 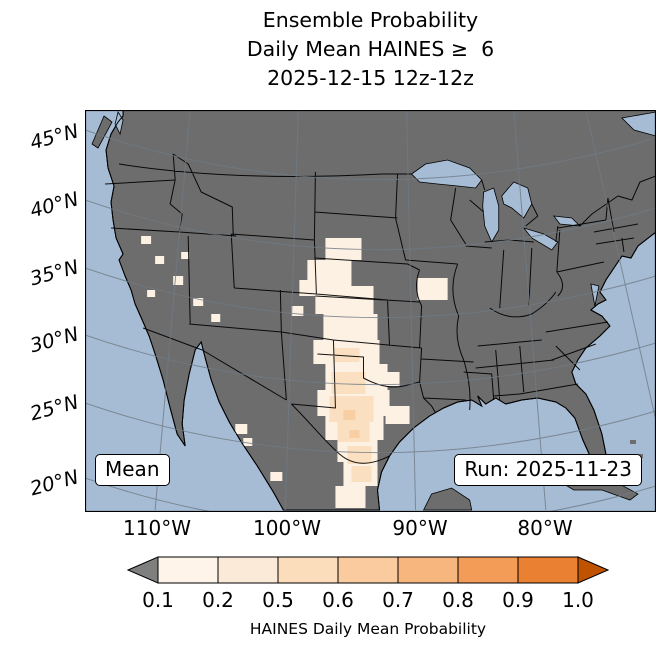 What do you see at coordinates (545, 528) in the screenshot?
I see `lon-tick-80w: 80°W` at bounding box center [545, 528].